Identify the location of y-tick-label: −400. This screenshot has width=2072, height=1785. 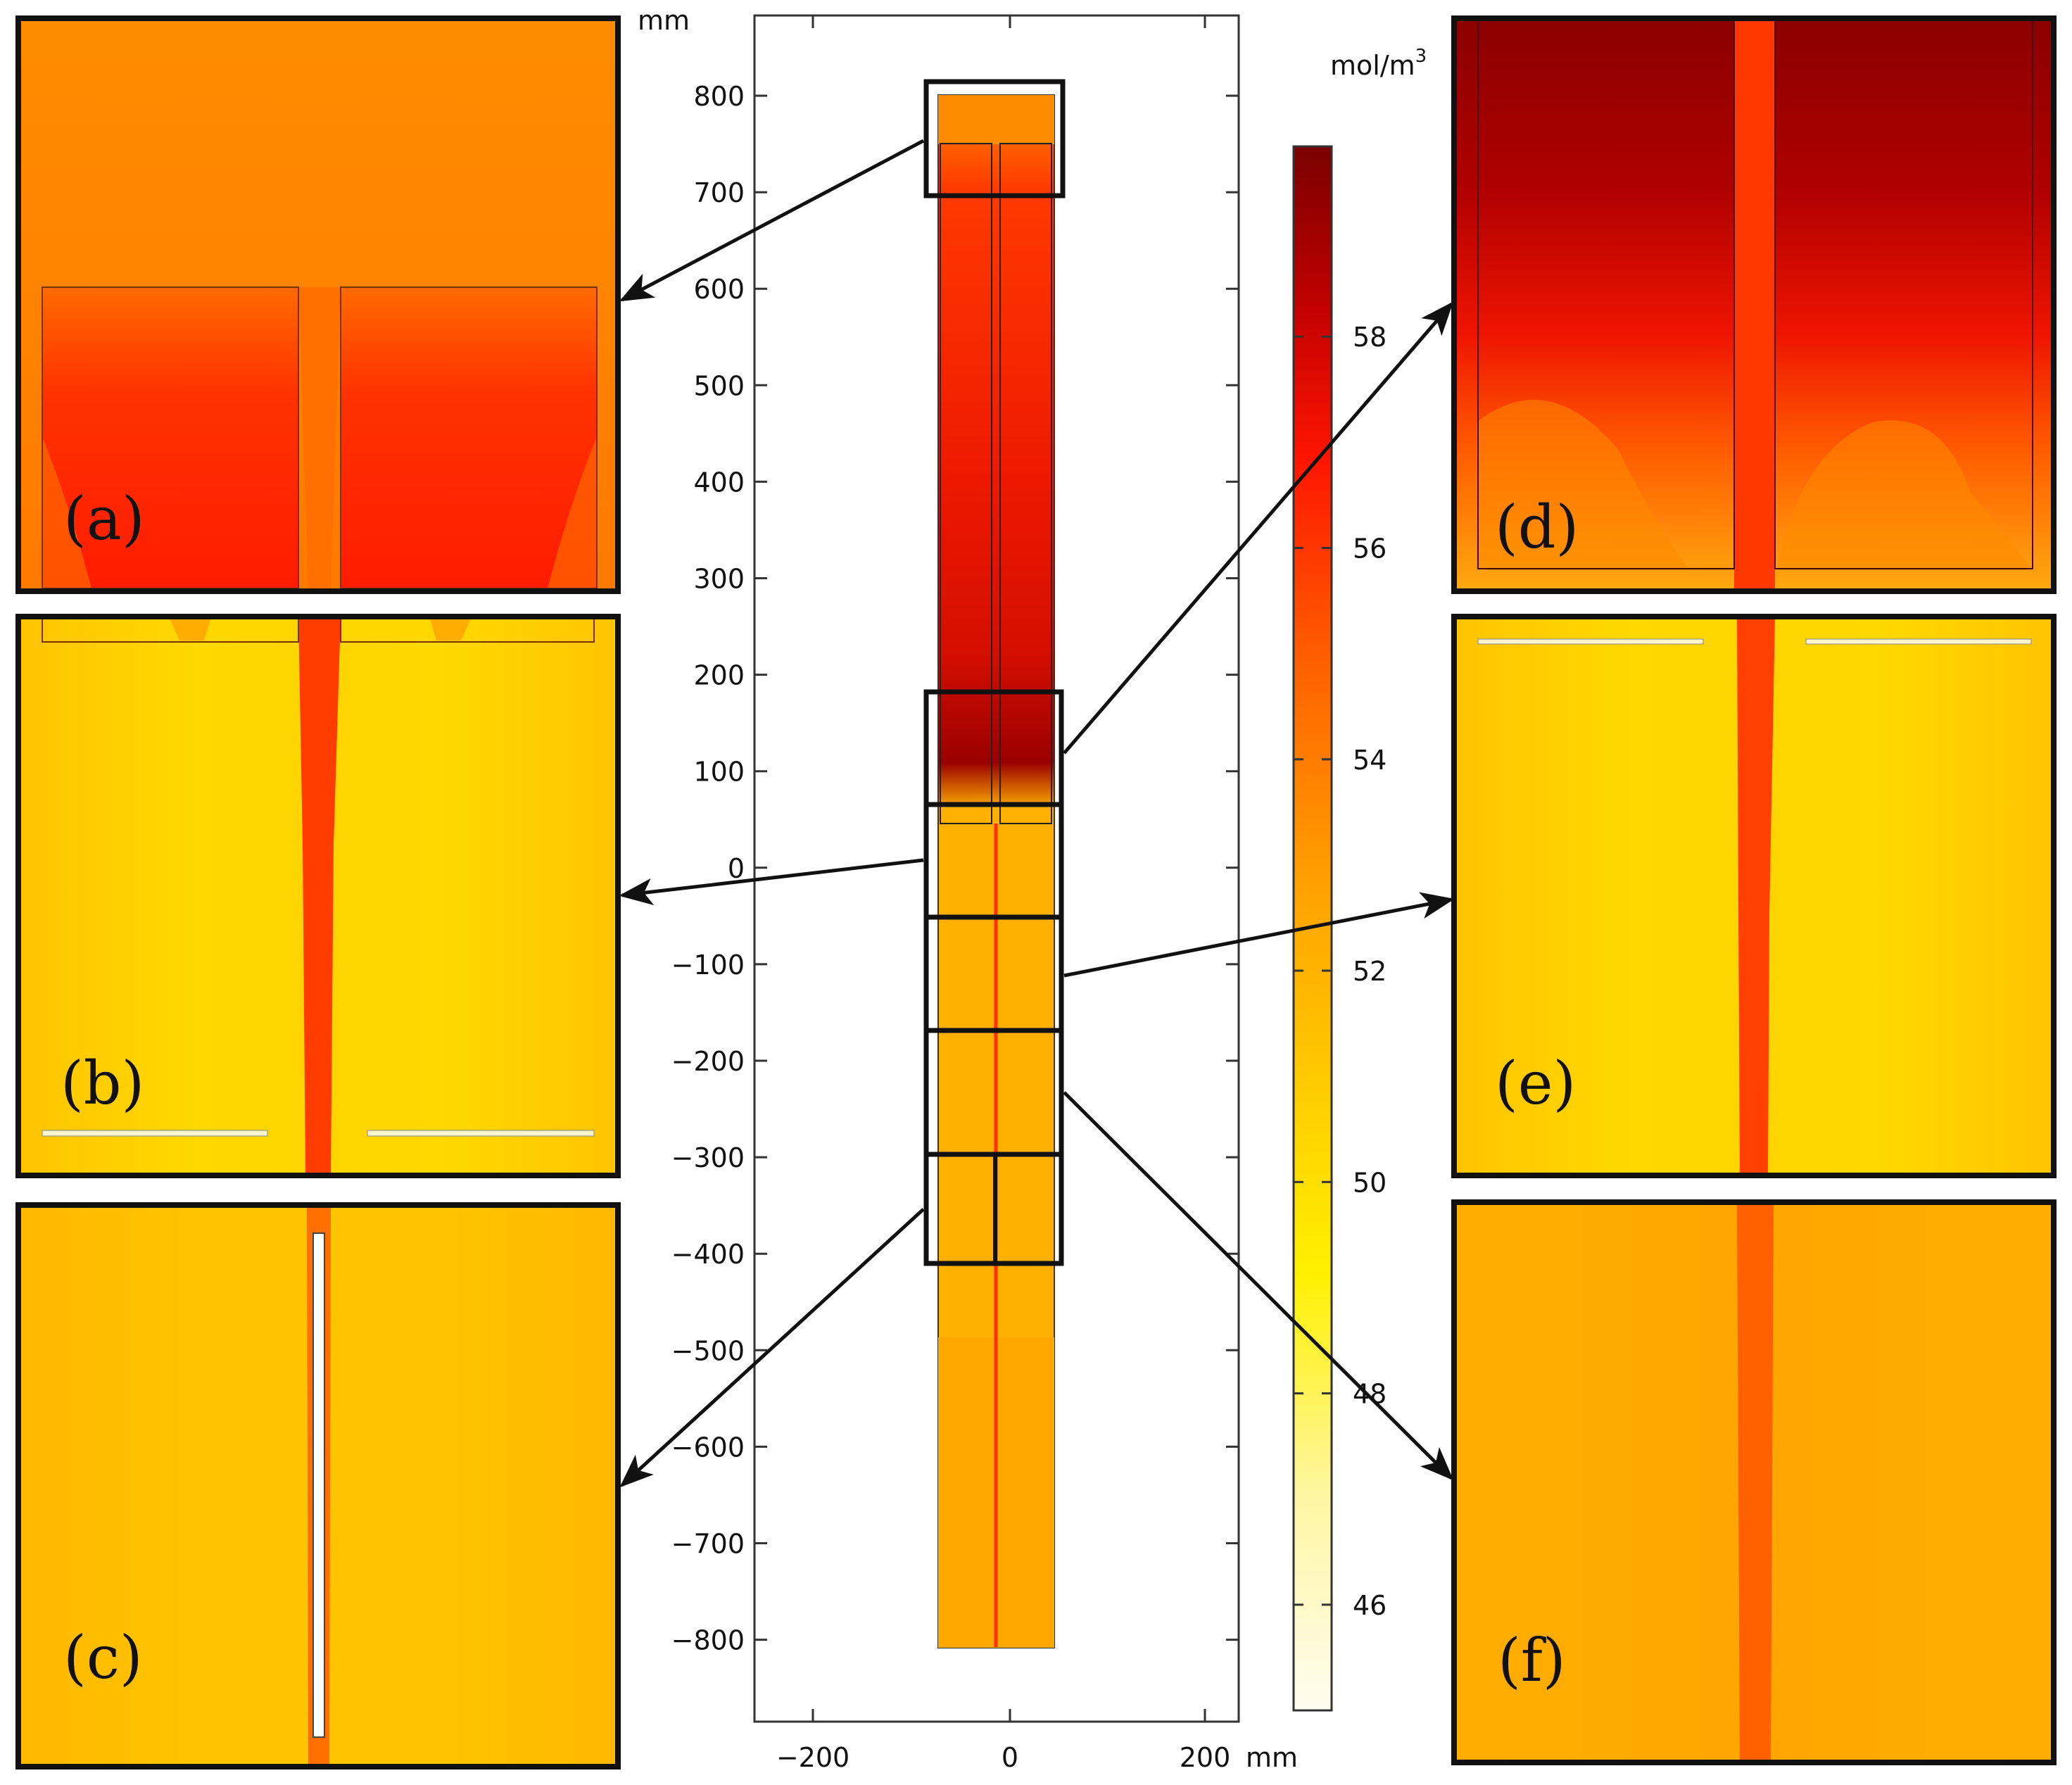
(708, 1254).